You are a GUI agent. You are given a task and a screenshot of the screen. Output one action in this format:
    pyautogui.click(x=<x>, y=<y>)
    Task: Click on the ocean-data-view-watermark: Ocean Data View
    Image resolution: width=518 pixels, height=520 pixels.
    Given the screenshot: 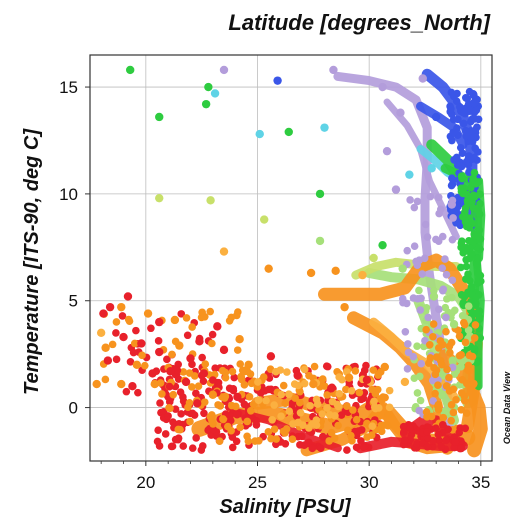 What is the action you would take?
    pyautogui.click(x=507, y=407)
    